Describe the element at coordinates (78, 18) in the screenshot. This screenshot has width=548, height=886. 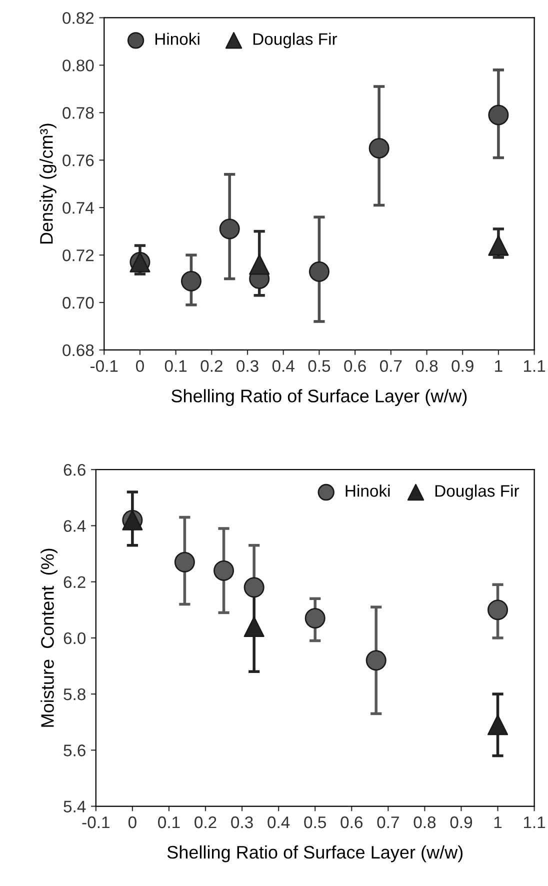
I see `y-tick-label: 0.82` at that location.